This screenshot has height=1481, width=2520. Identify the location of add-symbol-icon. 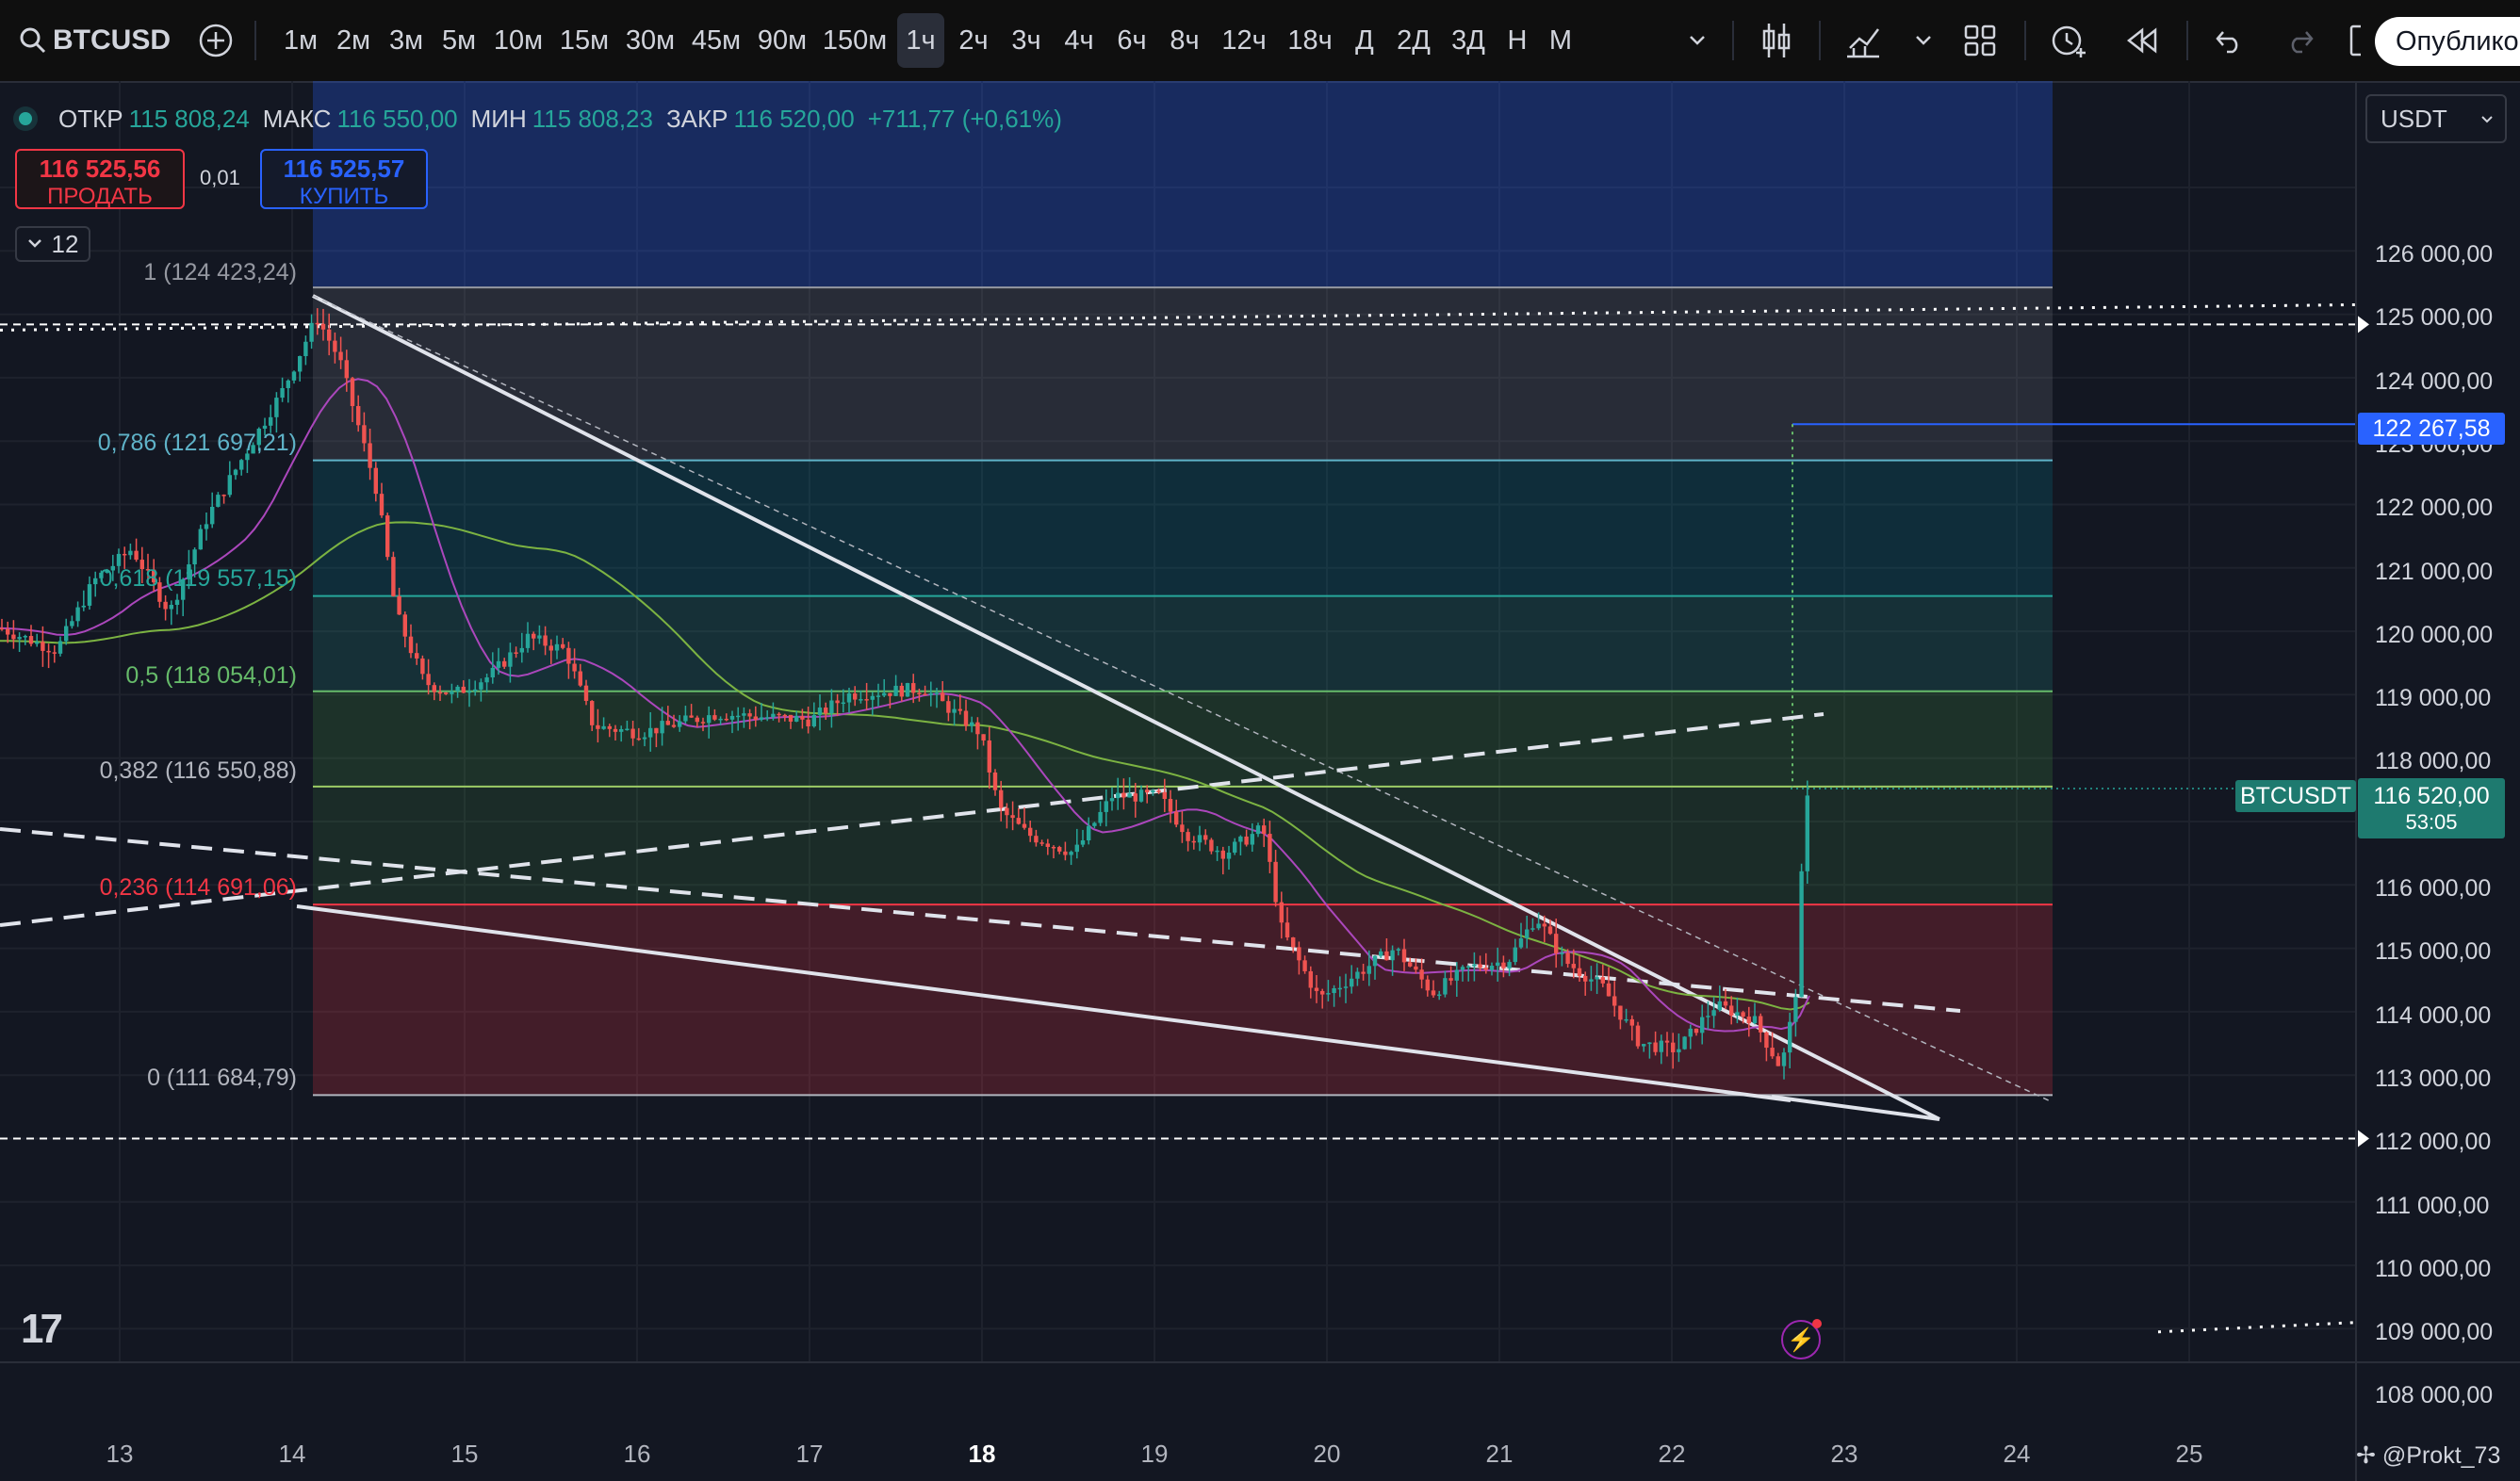
(215, 40).